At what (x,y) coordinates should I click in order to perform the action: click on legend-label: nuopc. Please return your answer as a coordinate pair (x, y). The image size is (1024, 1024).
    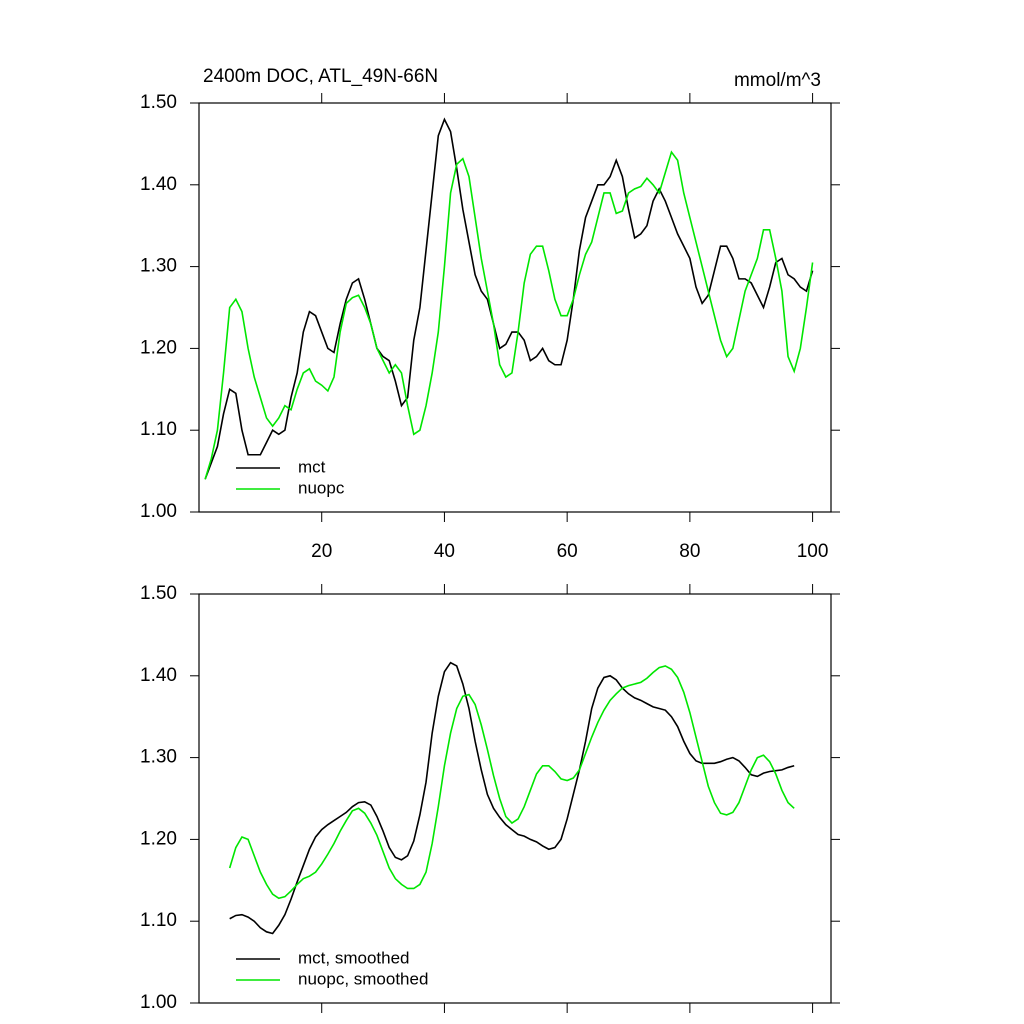
    Looking at the image, I should click on (321, 487).